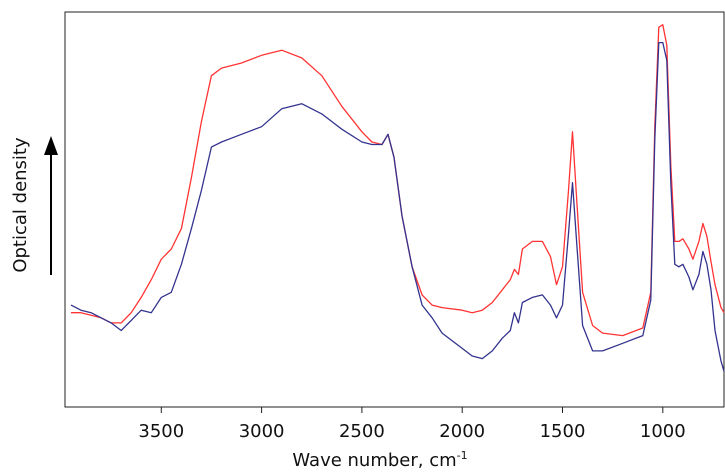 The height and width of the screenshot is (475, 725). Describe the element at coordinates (374, 460) in the screenshot. I see `x-axis-title-text: Wave number, cm` at that location.